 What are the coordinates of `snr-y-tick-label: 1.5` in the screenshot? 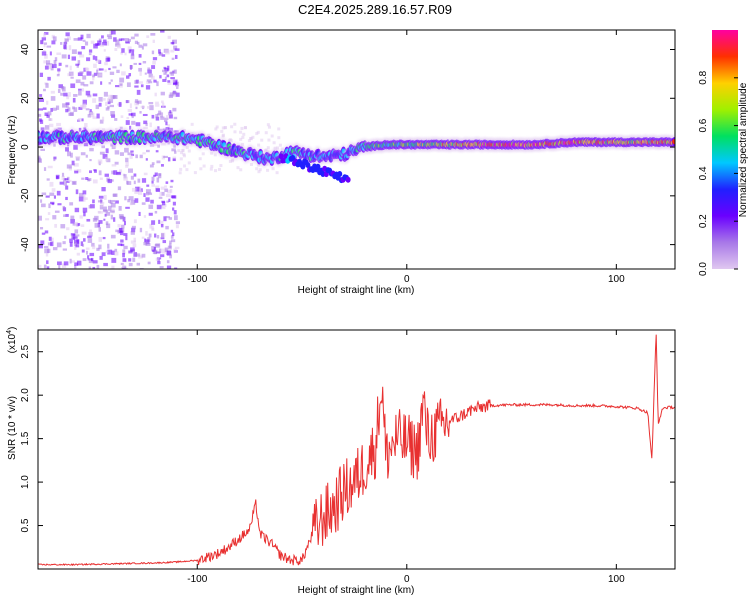 It's located at (25, 438).